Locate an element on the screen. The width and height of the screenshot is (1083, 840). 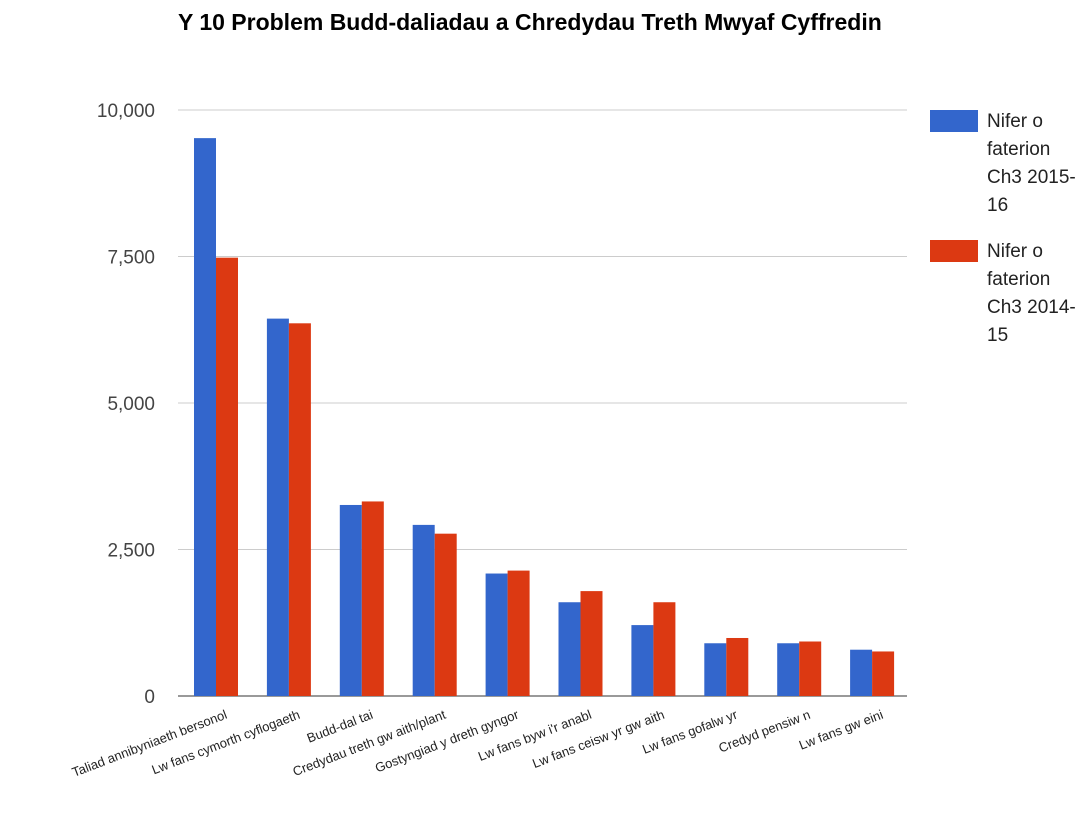
legend-item-2015-16: Nifer o faterion Ch3 2015-16 is located at coordinates (1005, 173).